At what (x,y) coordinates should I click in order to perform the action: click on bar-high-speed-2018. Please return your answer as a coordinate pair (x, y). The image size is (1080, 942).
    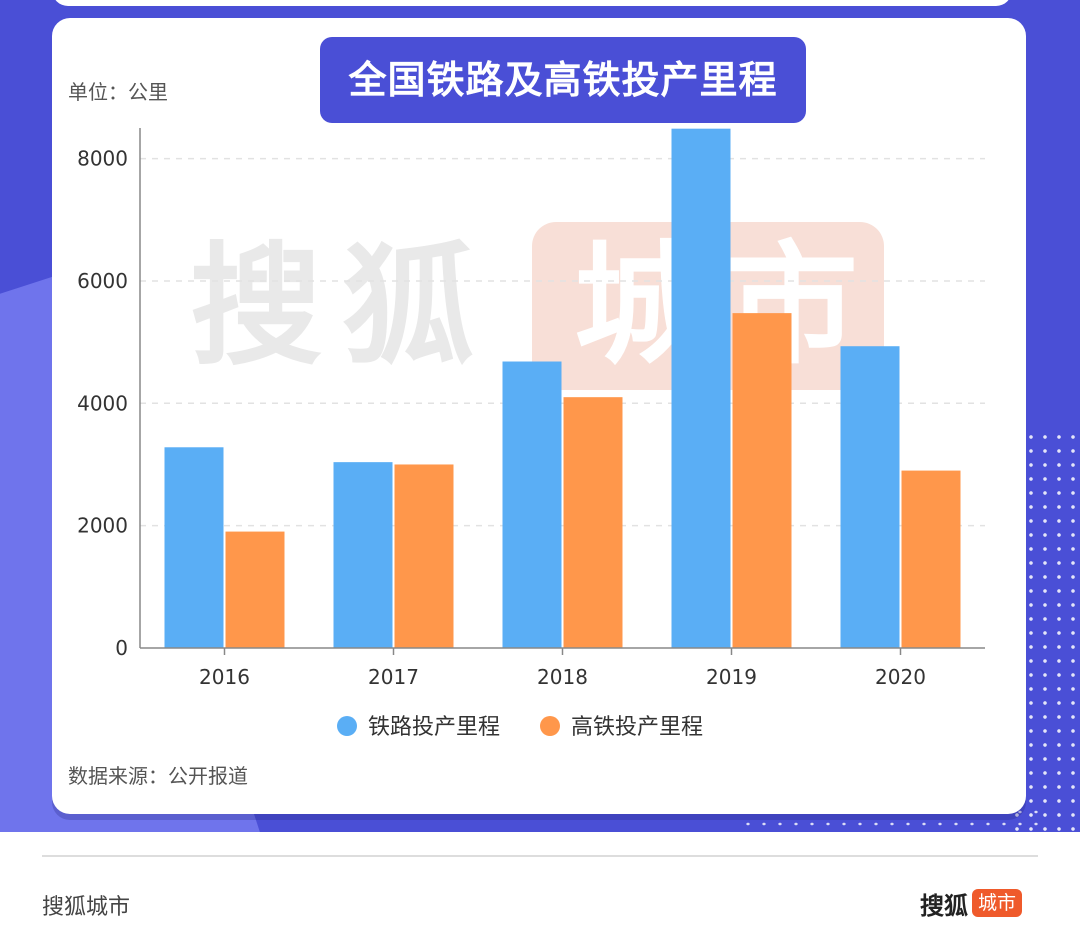
    Looking at the image, I should click on (593, 522).